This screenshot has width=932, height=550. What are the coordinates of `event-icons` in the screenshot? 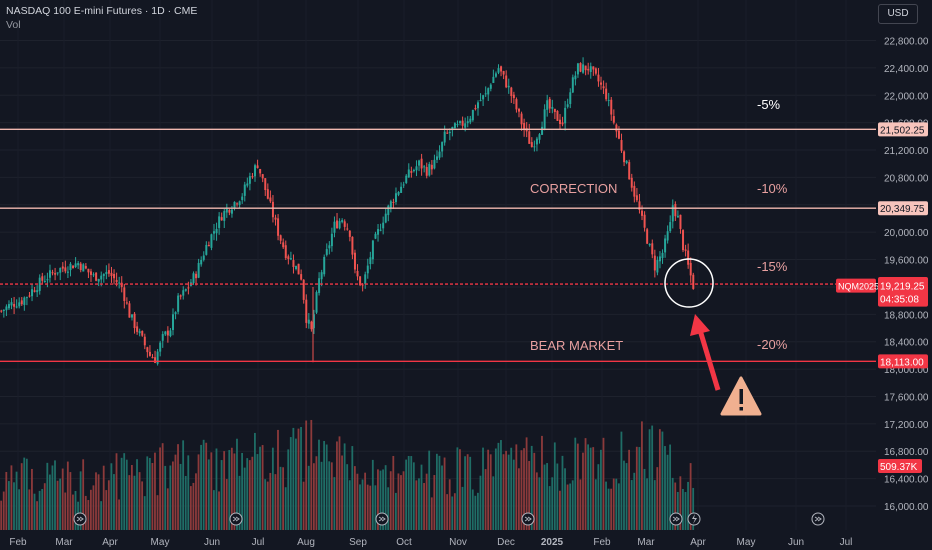 It's located at (449, 519).